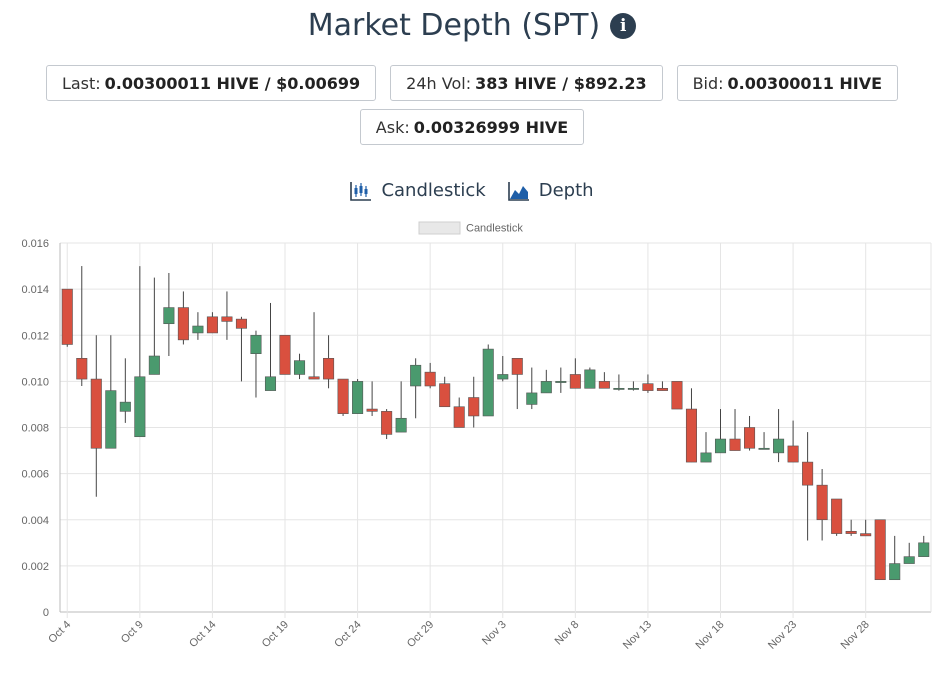 This screenshot has width=944, height=673. I want to click on tab-depth-label: Depth, so click(566, 190).